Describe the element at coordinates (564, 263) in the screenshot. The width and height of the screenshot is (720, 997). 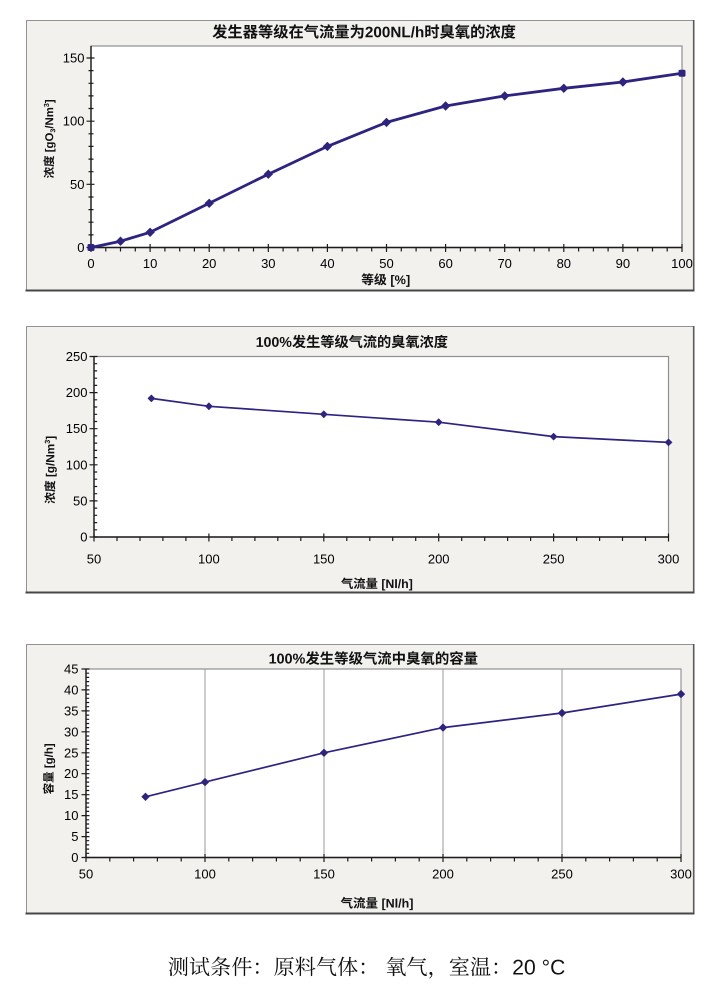
I see `svg-text: 80` at that location.